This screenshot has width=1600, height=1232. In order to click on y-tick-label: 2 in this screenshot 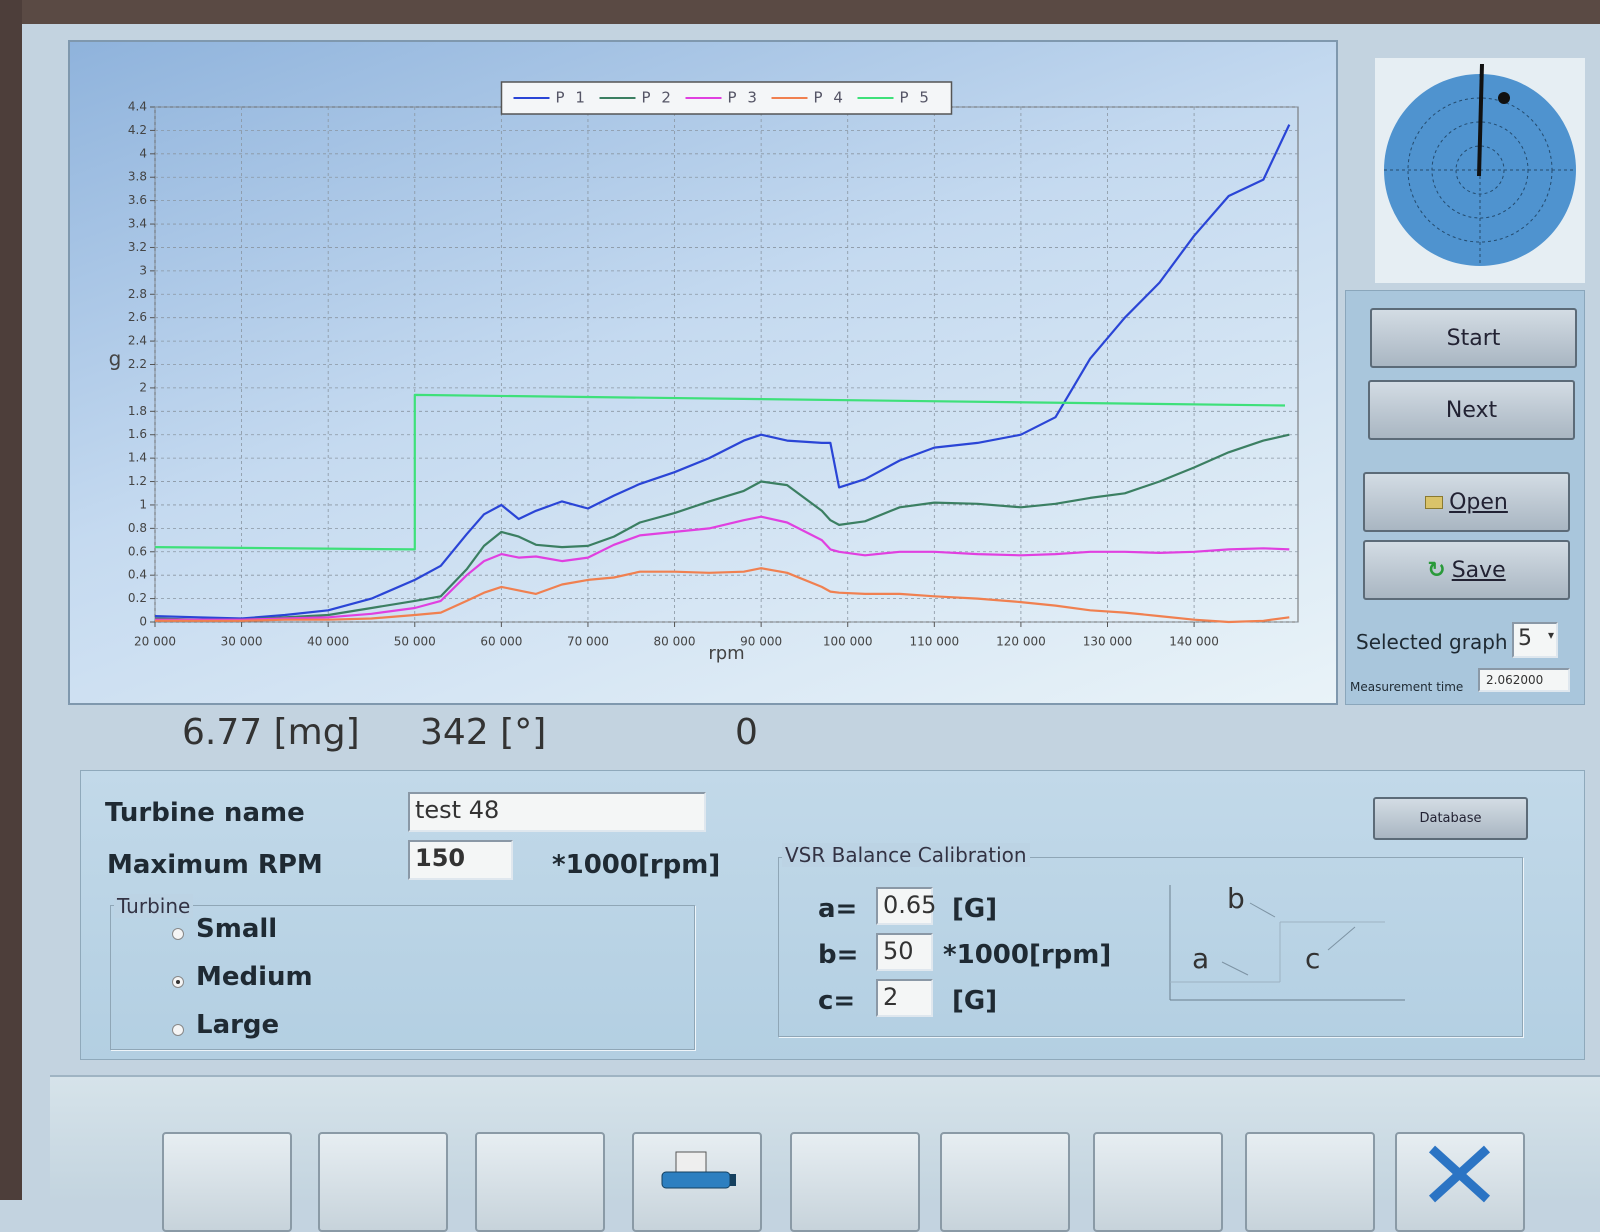, I will do `click(143, 387)`.